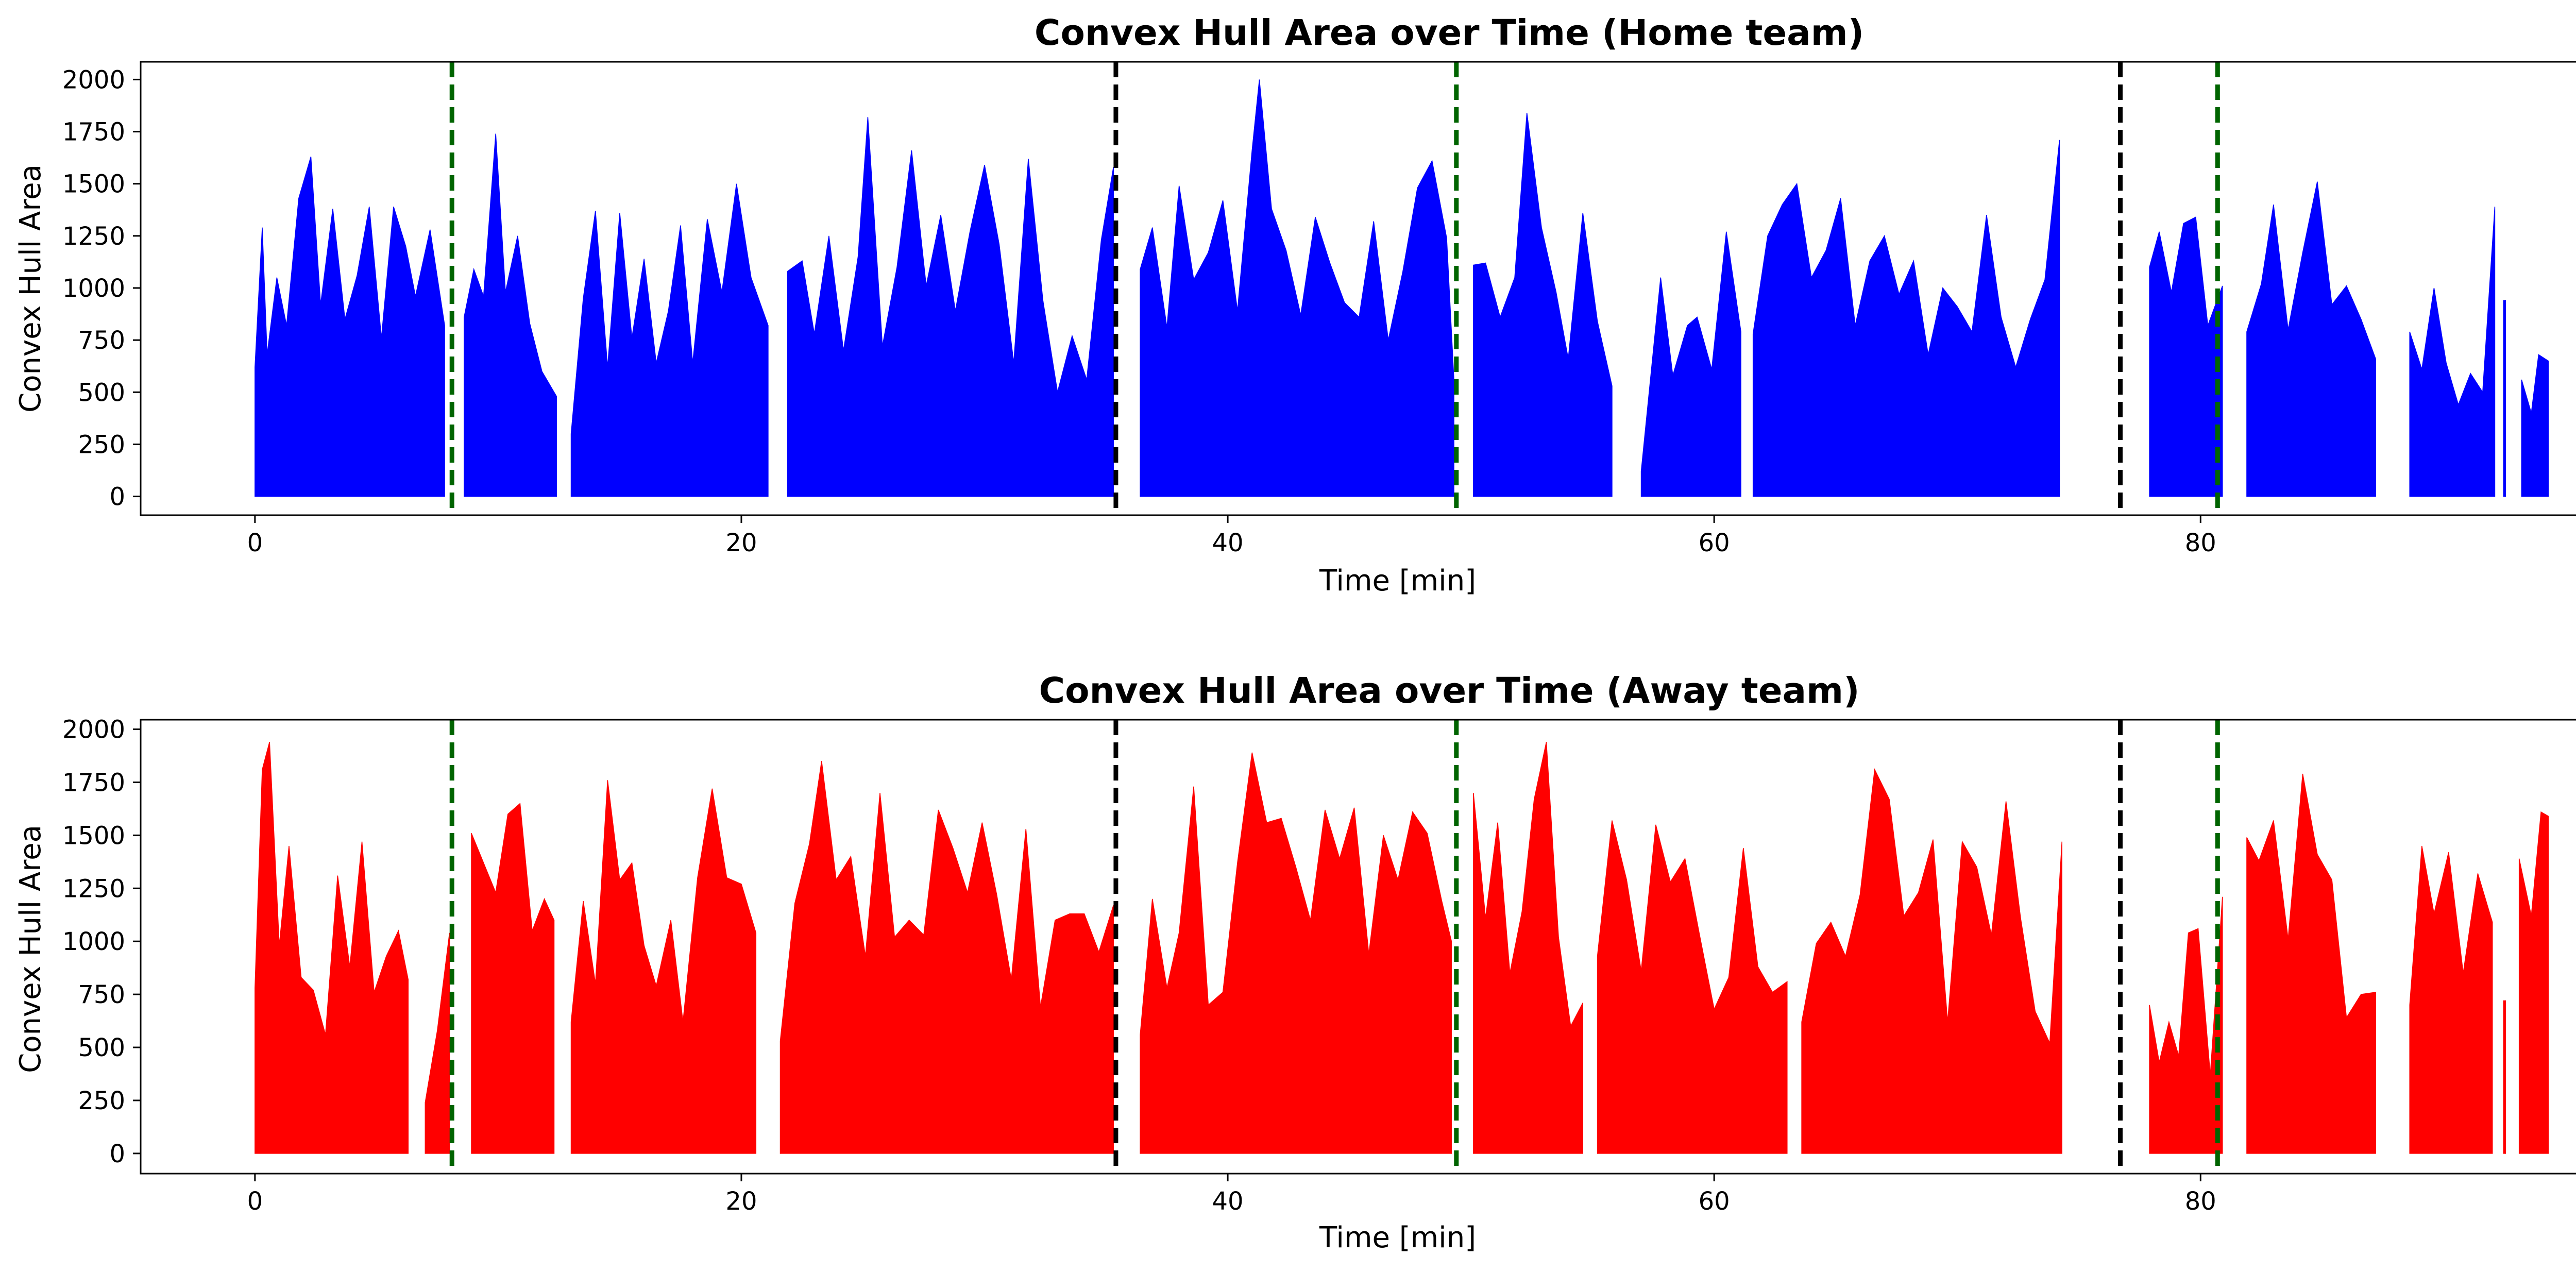 The image size is (2576, 1272). Describe the element at coordinates (101, 392) in the screenshot. I see `home-y-tick-label: 500` at that location.